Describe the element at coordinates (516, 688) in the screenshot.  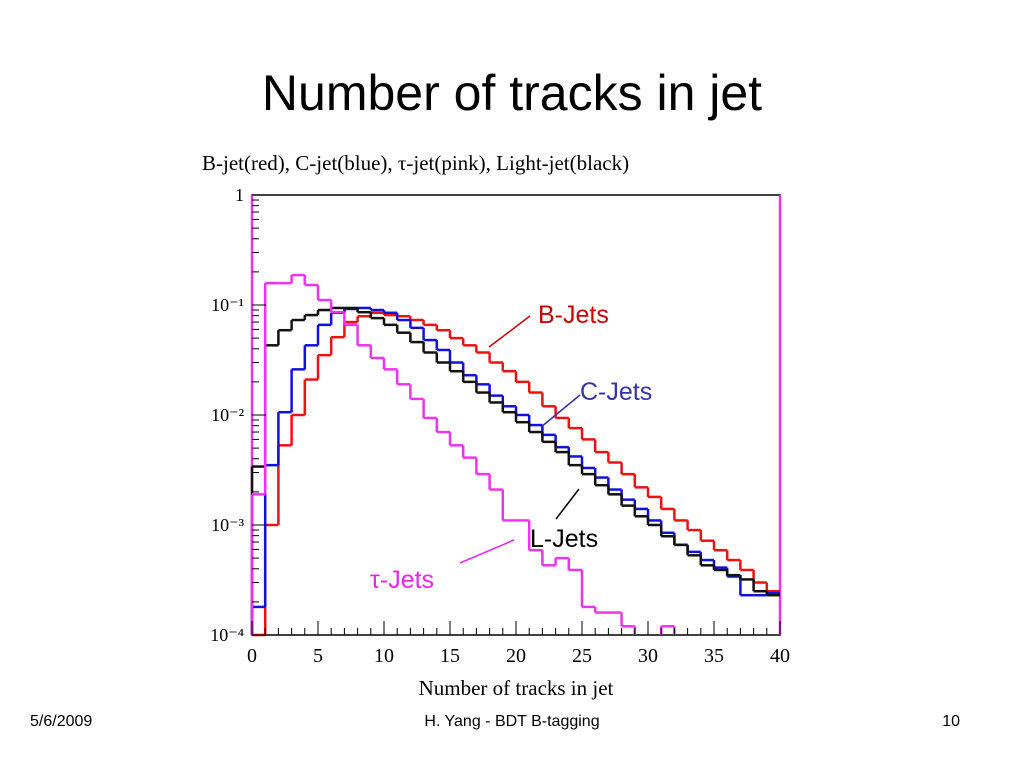
I see `x-axis-label: Number of tracks in jet` at that location.